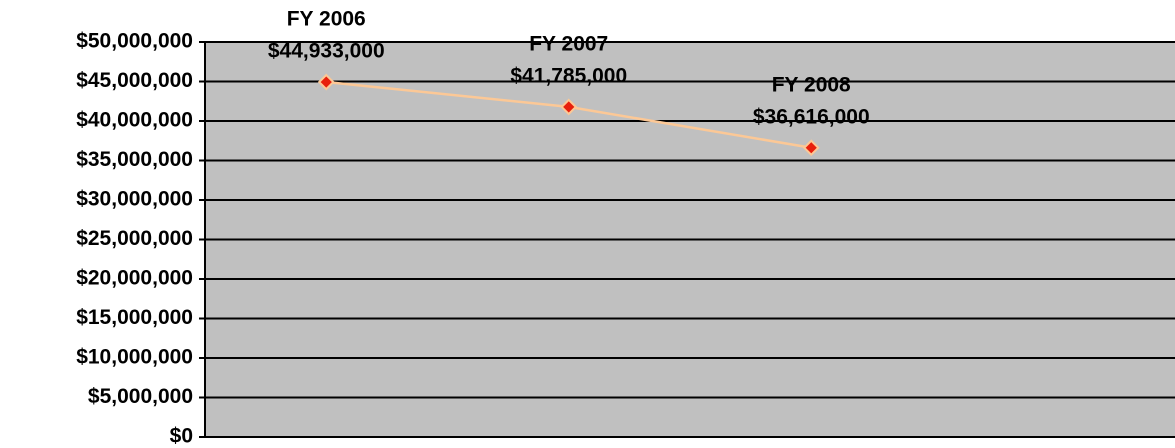  I want to click on y-tick-label: $0, so click(181, 436).